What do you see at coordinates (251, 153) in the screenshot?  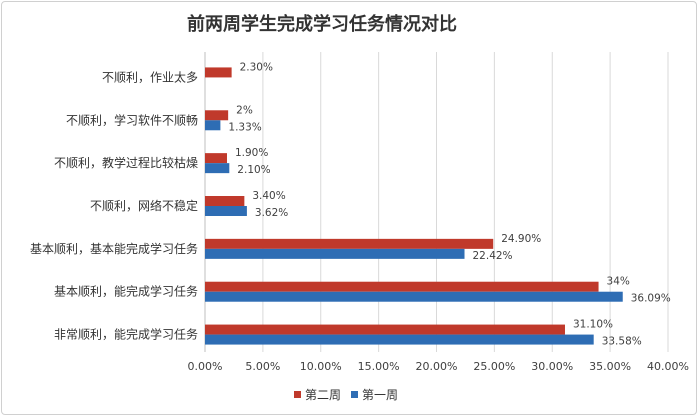 I see `data-label: 1.90%` at bounding box center [251, 153].